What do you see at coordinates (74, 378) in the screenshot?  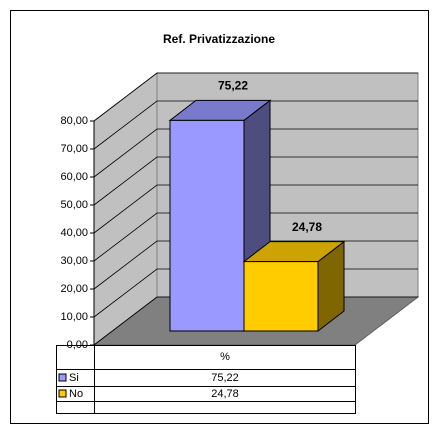 I see `legend-label: Si` at bounding box center [74, 378].